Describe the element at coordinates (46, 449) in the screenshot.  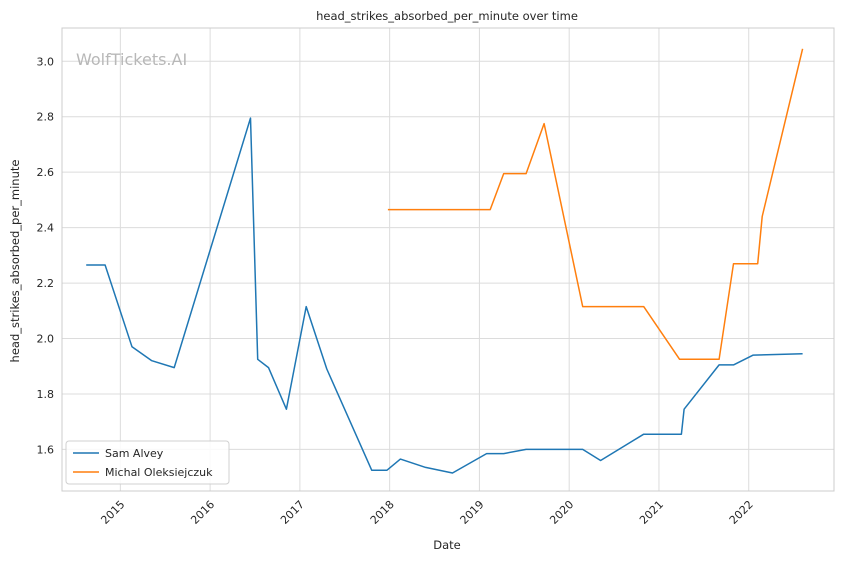
I see `y-tick-label: 1.6` at that location.